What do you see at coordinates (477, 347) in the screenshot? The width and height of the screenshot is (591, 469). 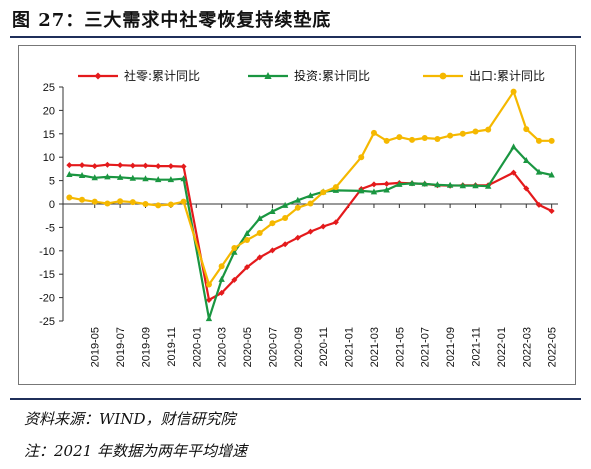 I see `x-tick-label: 2021-11` at bounding box center [477, 347].